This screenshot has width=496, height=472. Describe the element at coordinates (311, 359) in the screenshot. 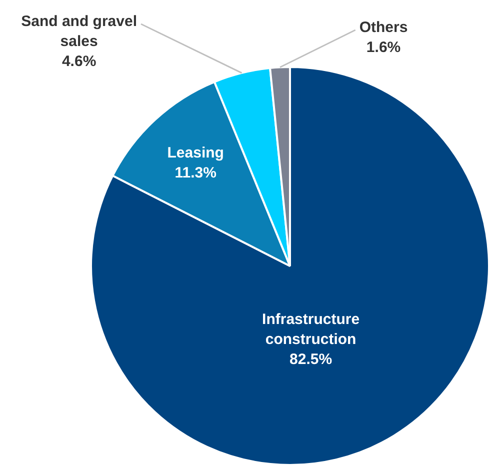

I see `data-label: 82.5%` at that location.